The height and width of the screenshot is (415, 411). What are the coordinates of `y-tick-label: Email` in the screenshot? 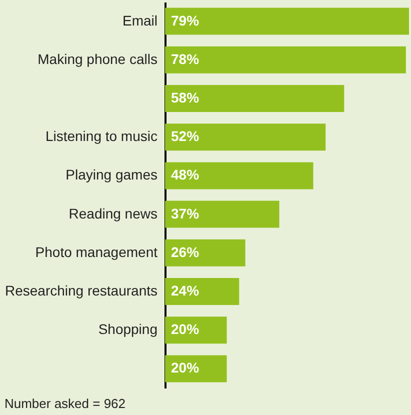 It's located at (140, 20).